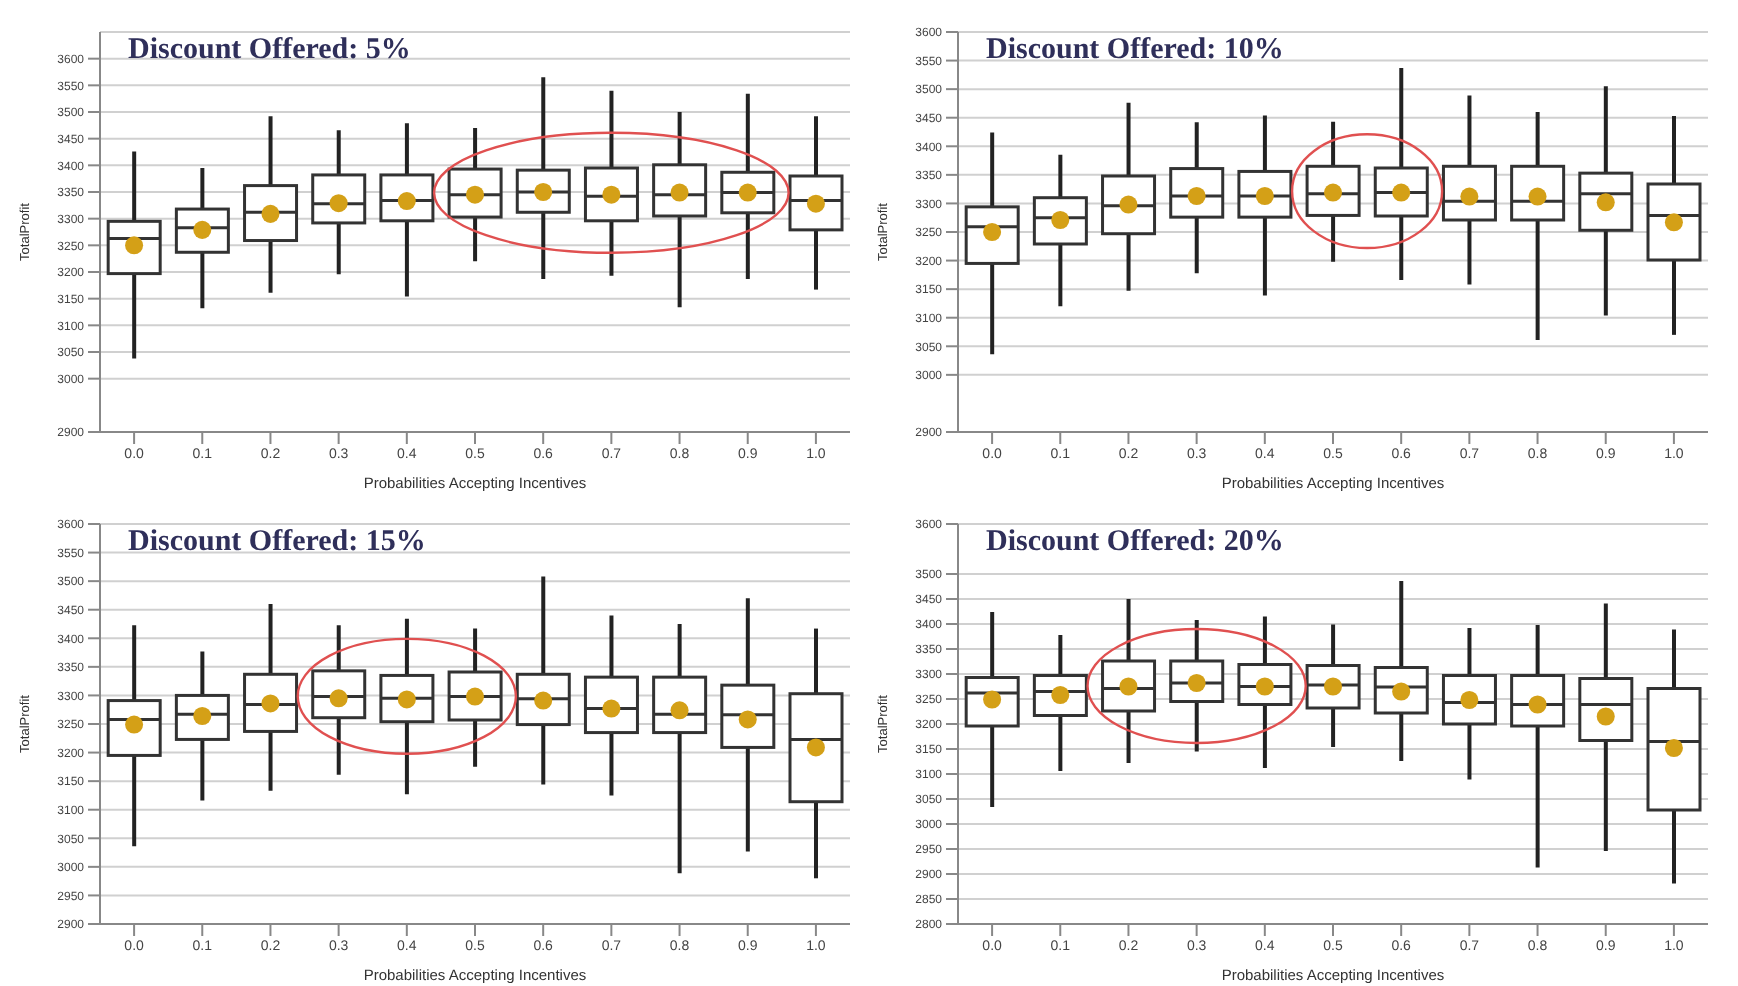 The height and width of the screenshot is (986, 1738). Describe the element at coordinates (269, 51) in the screenshot. I see `chart-title: Discount Offered: 5%` at that location.